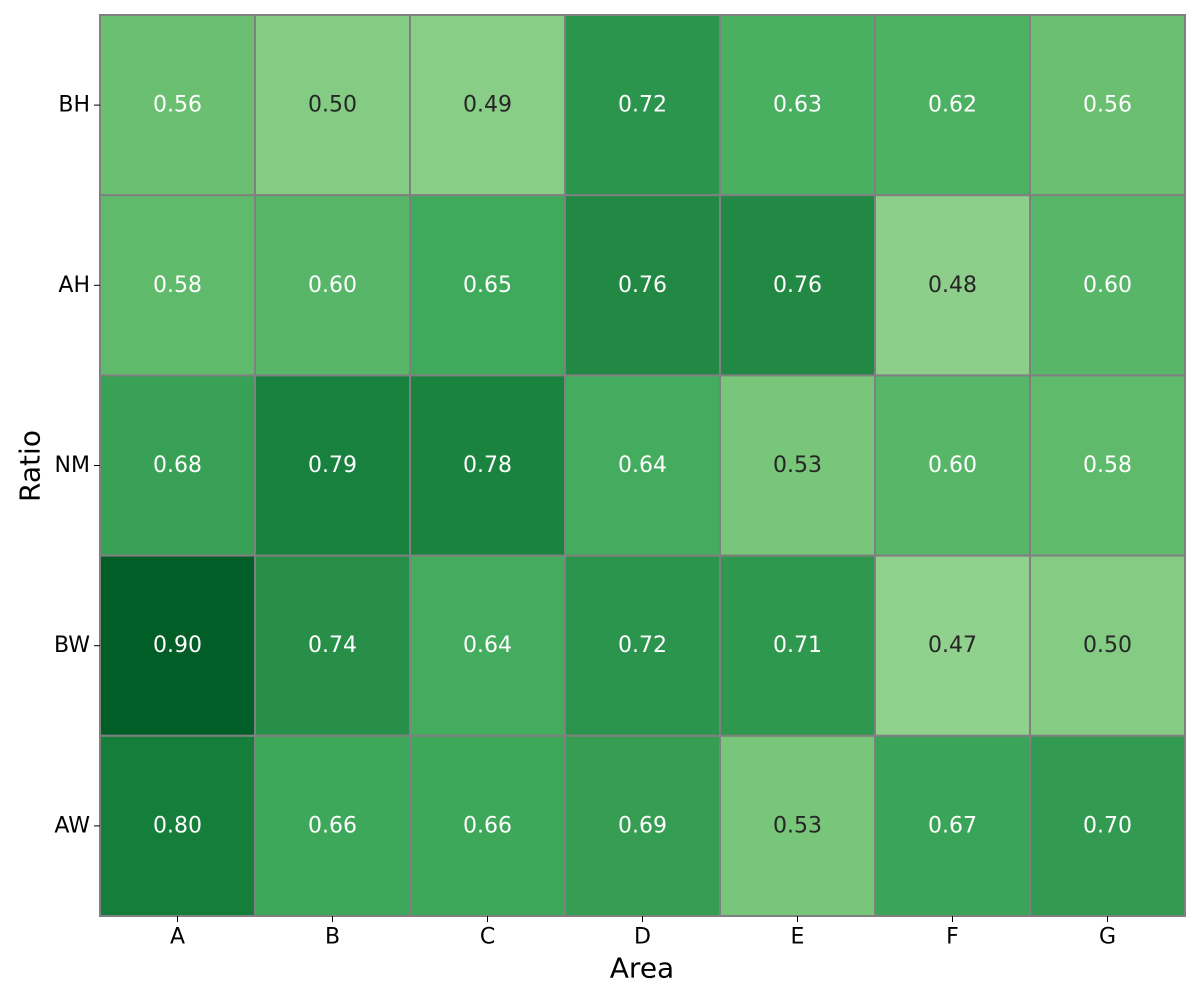 This screenshot has width=1200, height=1000. I want to click on cell-value-BW-D: 0.72, so click(642, 645).